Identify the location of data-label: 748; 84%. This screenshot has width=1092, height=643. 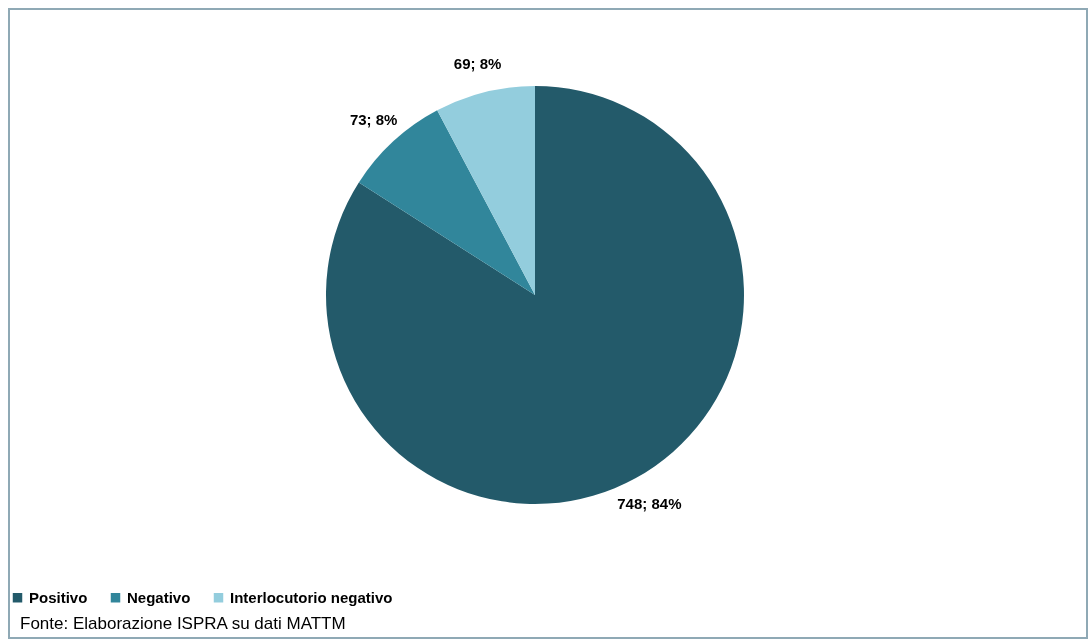
(649, 503).